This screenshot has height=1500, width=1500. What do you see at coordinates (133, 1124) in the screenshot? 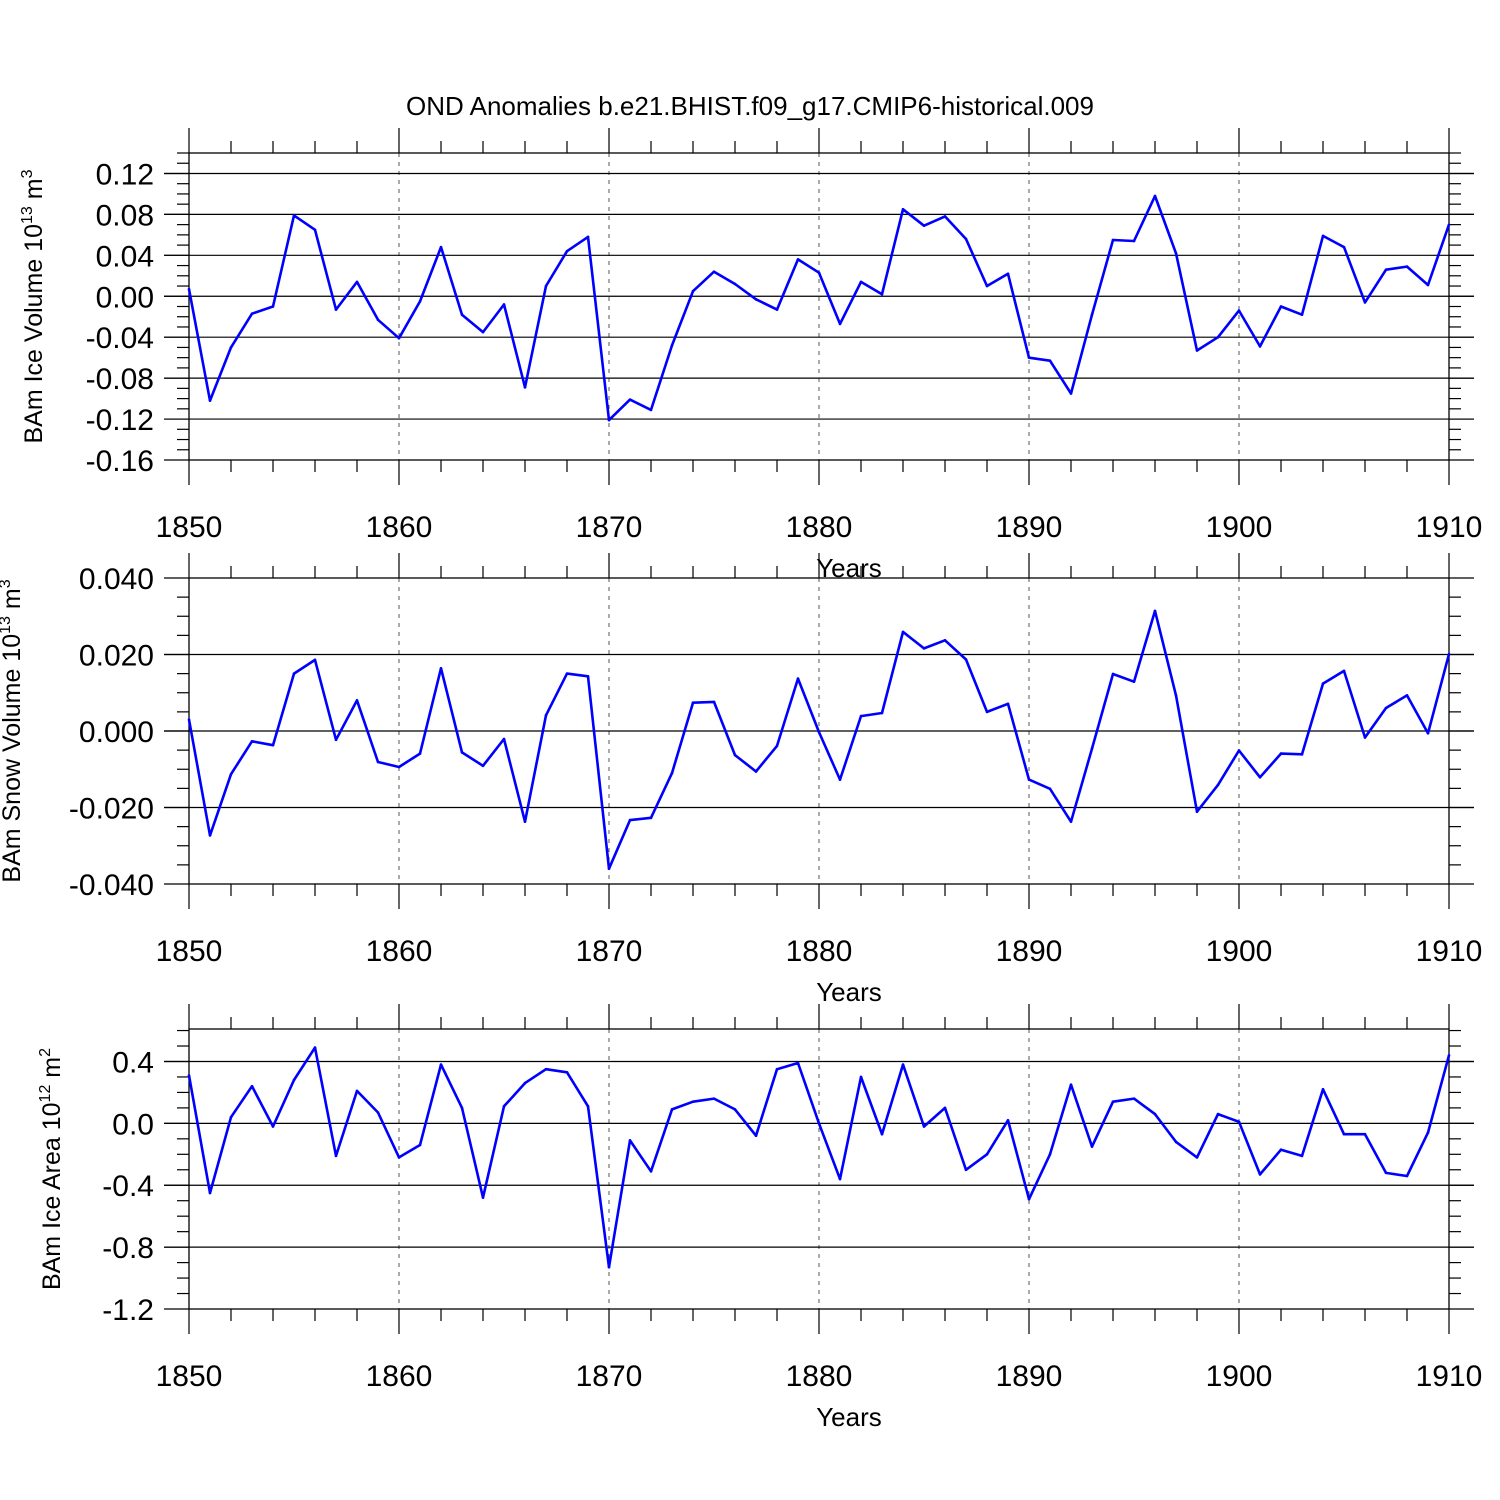
I see `y-tick-label: 0.0` at bounding box center [133, 1124].